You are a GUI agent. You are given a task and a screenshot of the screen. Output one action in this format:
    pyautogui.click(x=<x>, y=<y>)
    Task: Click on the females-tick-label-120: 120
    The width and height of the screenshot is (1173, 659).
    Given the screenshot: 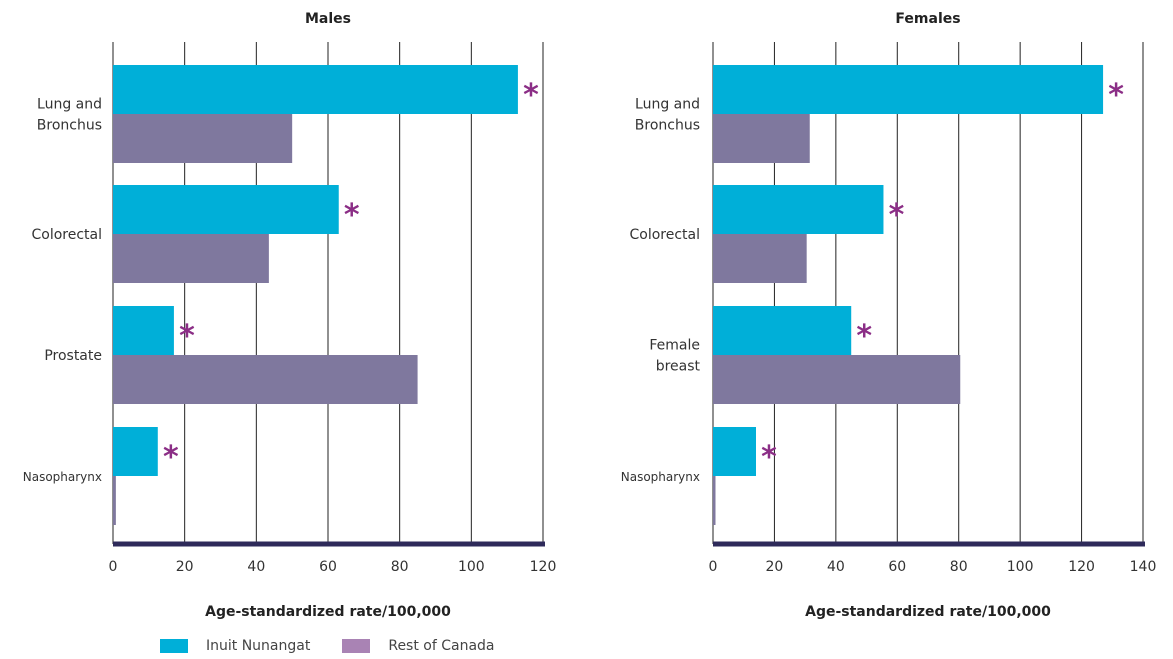 What is the action you would take?
    pyautogui.click(x=1081, y=567)
    